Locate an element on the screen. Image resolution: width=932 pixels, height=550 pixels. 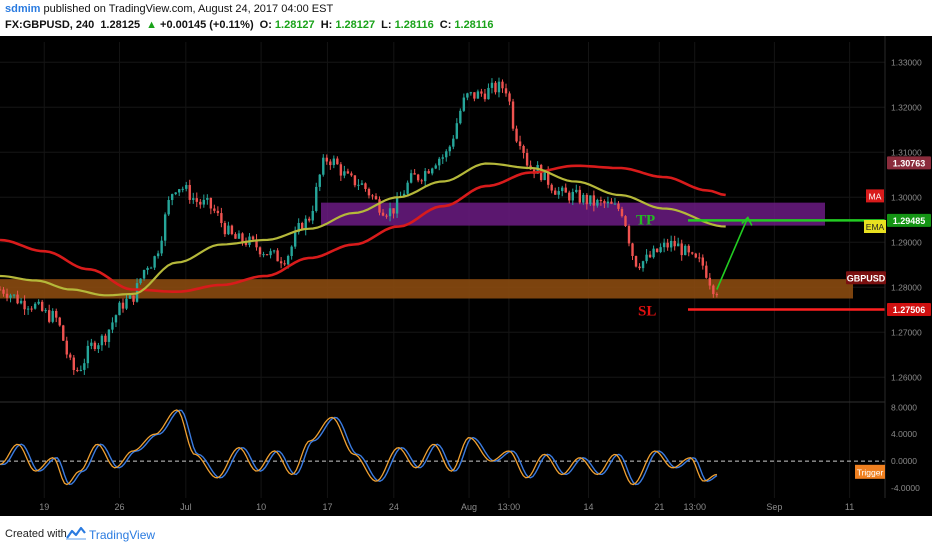
tradingview-brand: TradingView is located at coordinates (122, 535).